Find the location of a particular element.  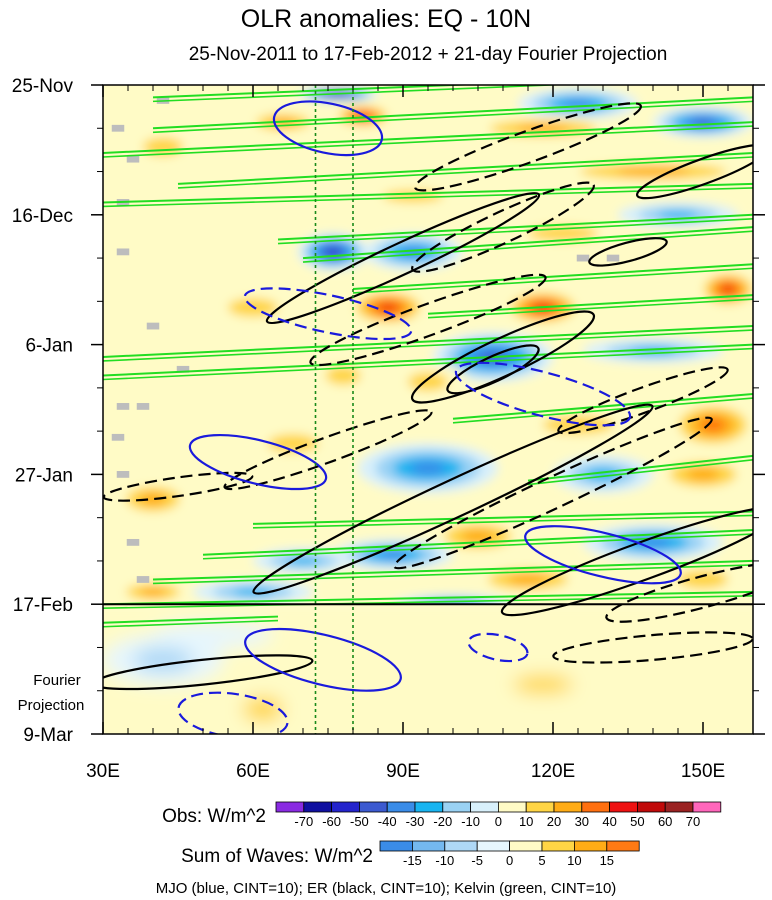

x-tick-label: 30E is located at coordinates (103, 771).